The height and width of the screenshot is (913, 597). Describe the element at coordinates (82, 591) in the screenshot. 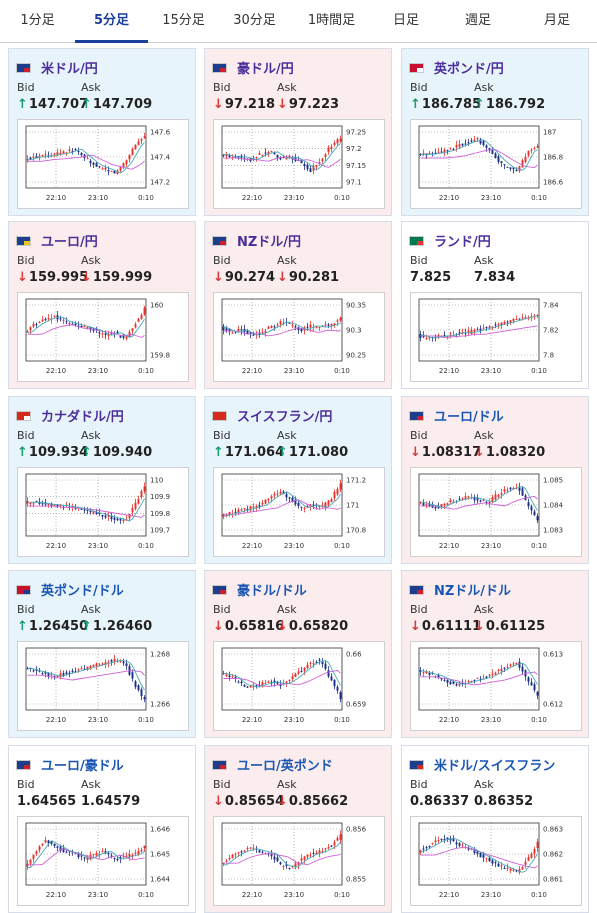

I see `pair-title: 英ポンド/ドル` at that location.